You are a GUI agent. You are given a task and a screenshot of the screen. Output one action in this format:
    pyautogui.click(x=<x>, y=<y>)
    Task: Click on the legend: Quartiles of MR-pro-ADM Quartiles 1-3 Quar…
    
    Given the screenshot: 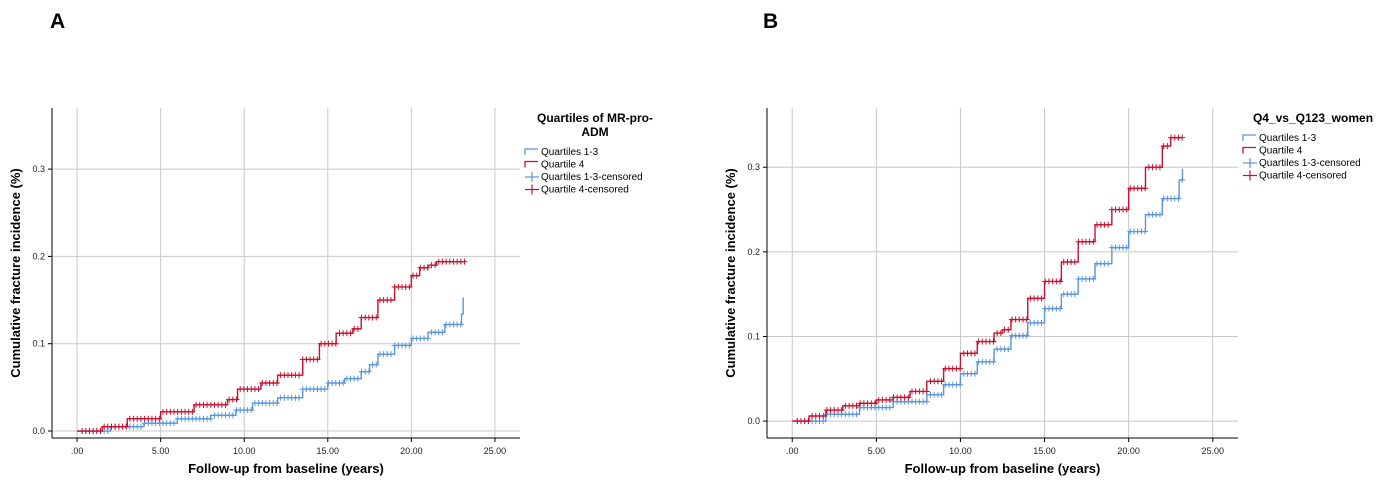 What is the action you would take?
    pyautogui.click(x=588, y=153)
    